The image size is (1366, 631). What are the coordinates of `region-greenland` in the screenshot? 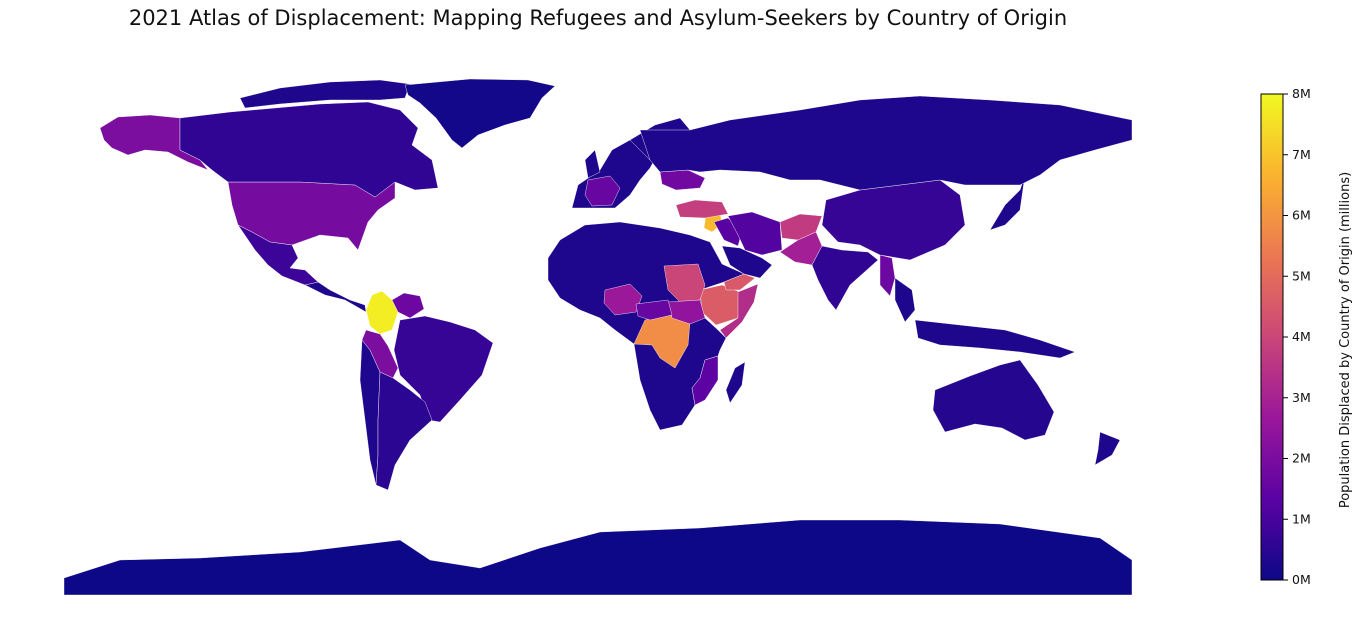 It's located at (480, 113).